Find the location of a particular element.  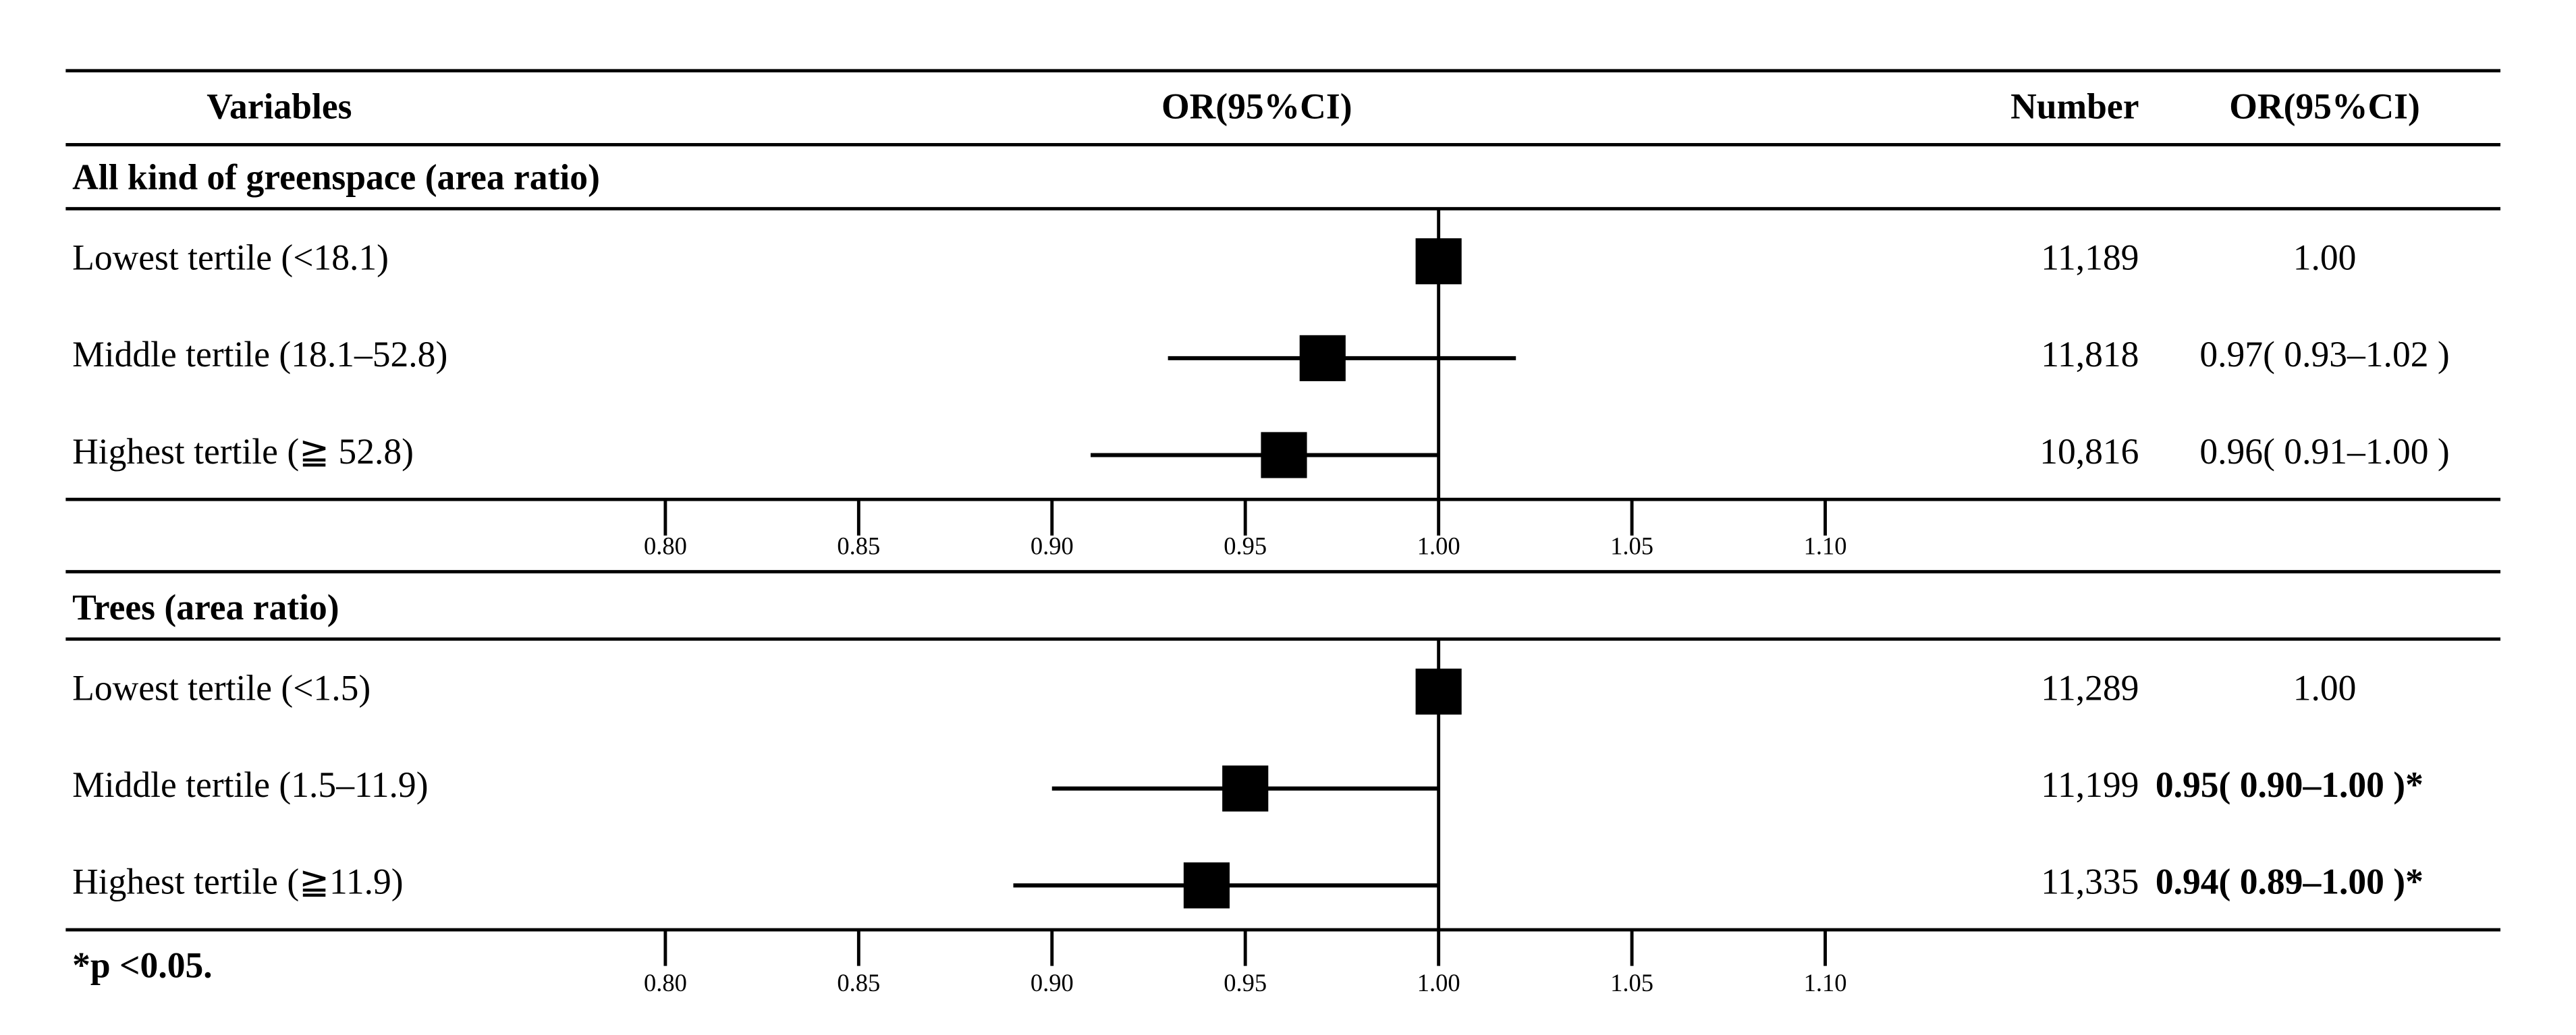

row-number: 11,199 is located at coordinates (2090, 785).